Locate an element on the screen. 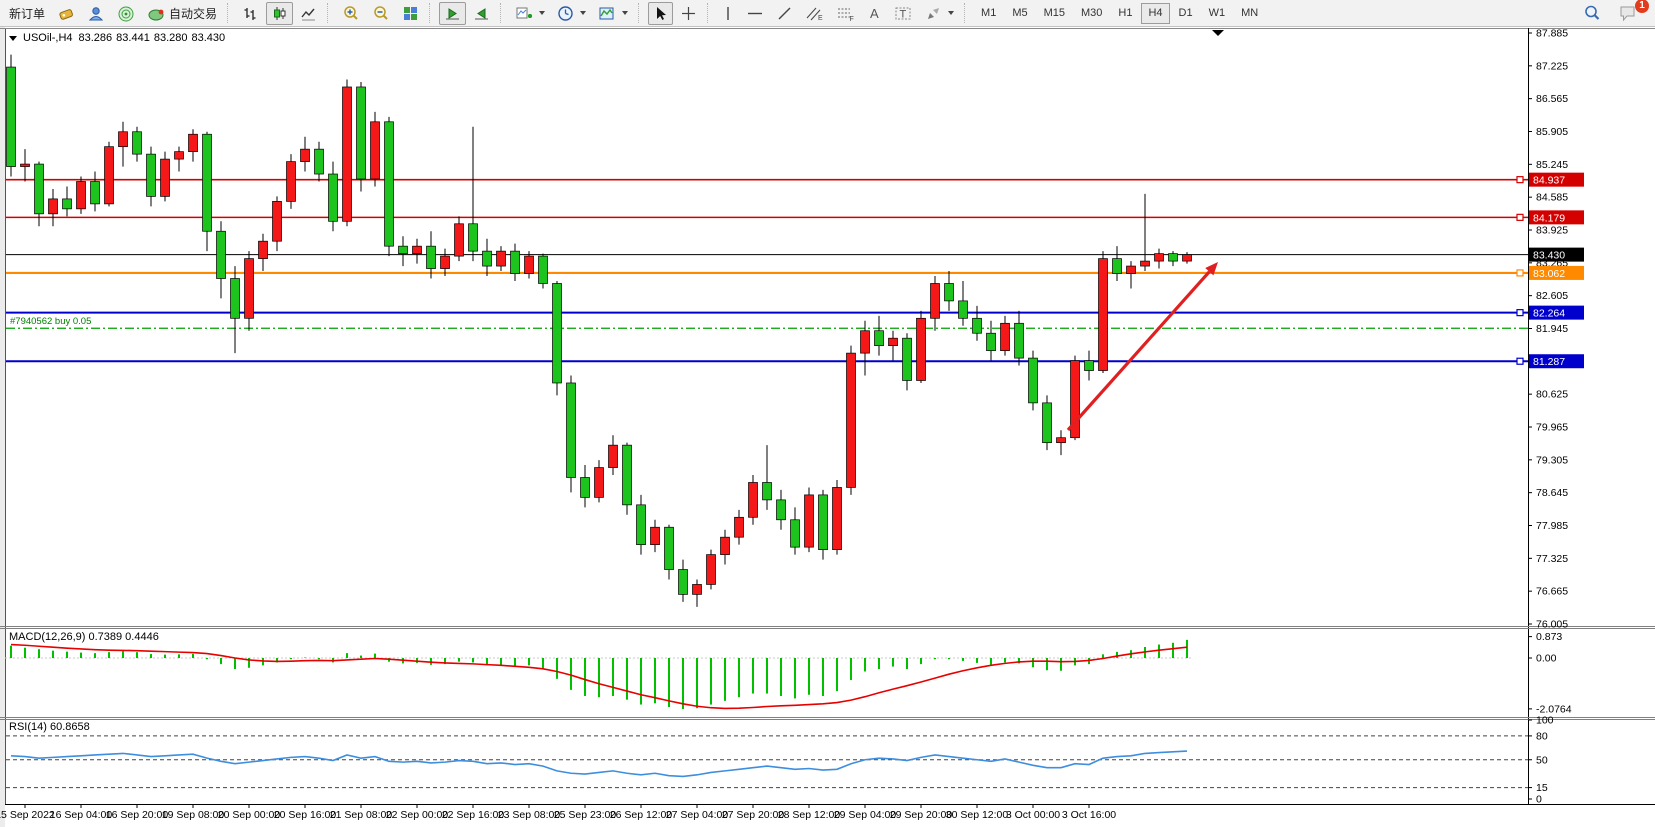  vertical-line-tool is located at coordinates (728, 13).